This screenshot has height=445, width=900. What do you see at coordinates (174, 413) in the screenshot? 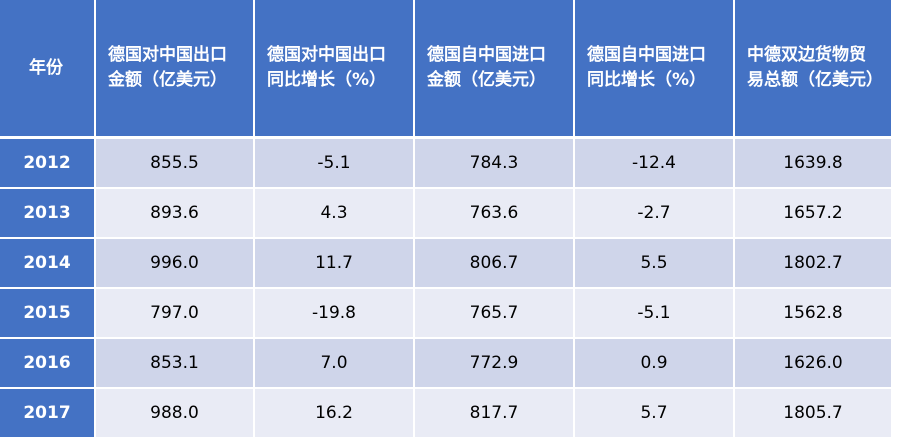
I see `value-cell: 988.0` at bounding box center [174, 413].